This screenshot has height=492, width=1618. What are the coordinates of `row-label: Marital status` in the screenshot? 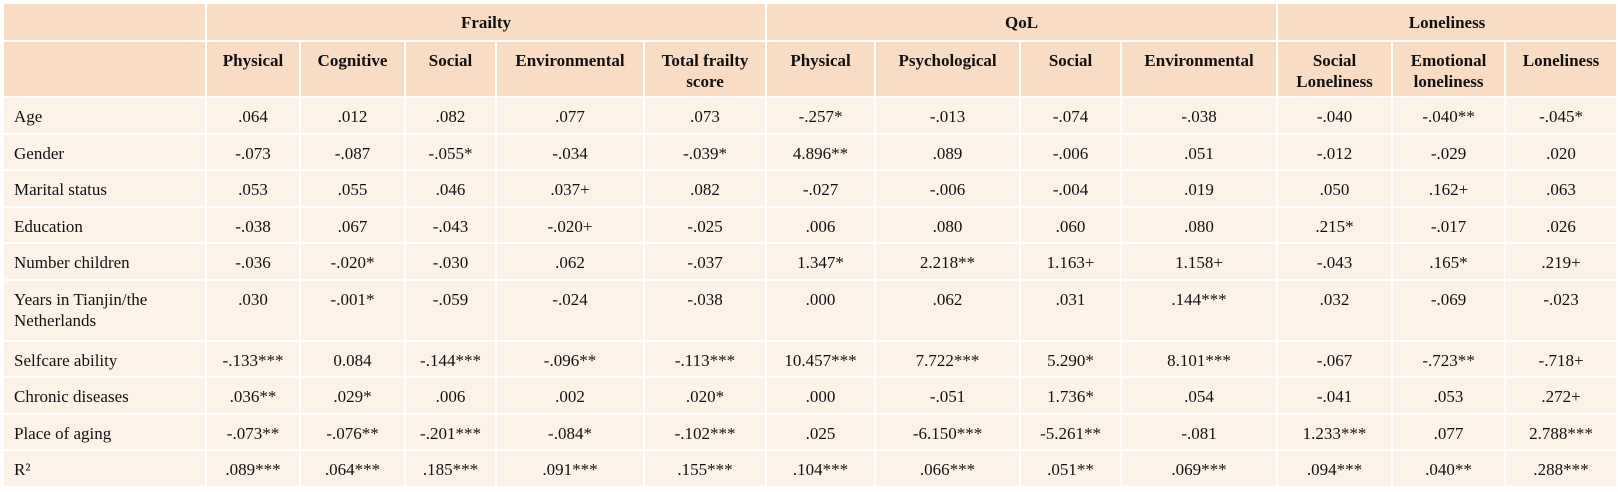 It's located at (104, 188).